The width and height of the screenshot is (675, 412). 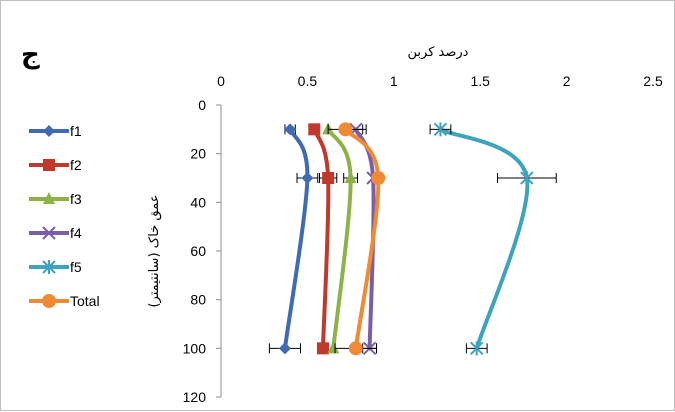 I want to click on legend-item-f3: f3, so click(x=55, y=199).